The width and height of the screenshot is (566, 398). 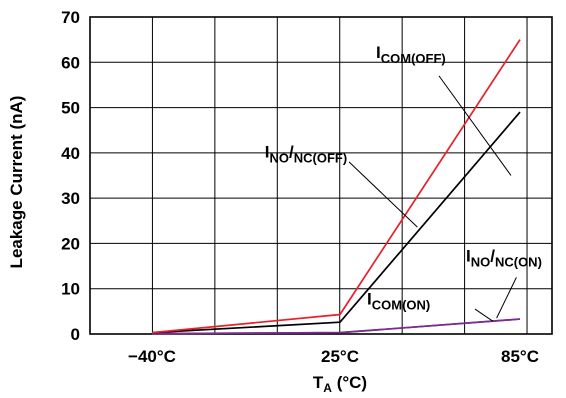 What do you see at coordinates (401, 305) in the screenshot?
I see `series-label-sub: COM(ON)` at bounding box center [401, 305].